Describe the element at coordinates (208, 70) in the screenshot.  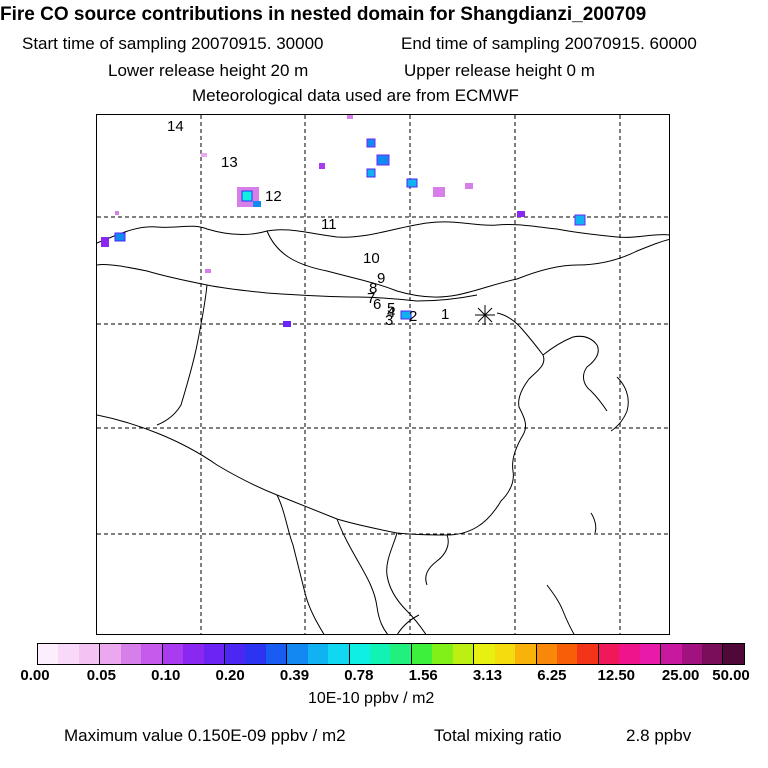
I see `lower-release-height-label: Lower release height 20 m` at that location.